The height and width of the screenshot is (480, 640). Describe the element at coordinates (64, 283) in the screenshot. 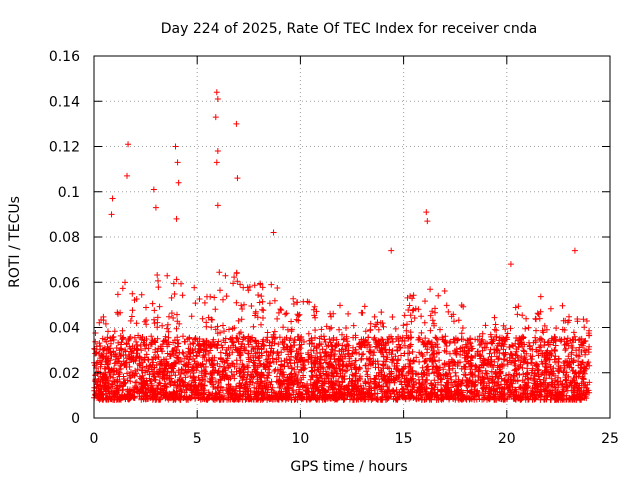

I see `y-tick-label: 0.06` at that location.